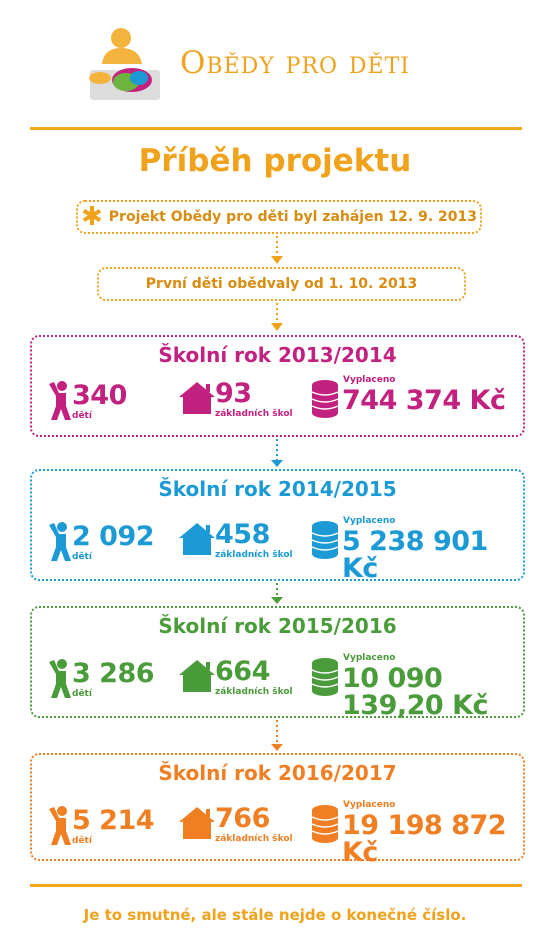  I want to click on schools-count: 766, so click(242, 818).